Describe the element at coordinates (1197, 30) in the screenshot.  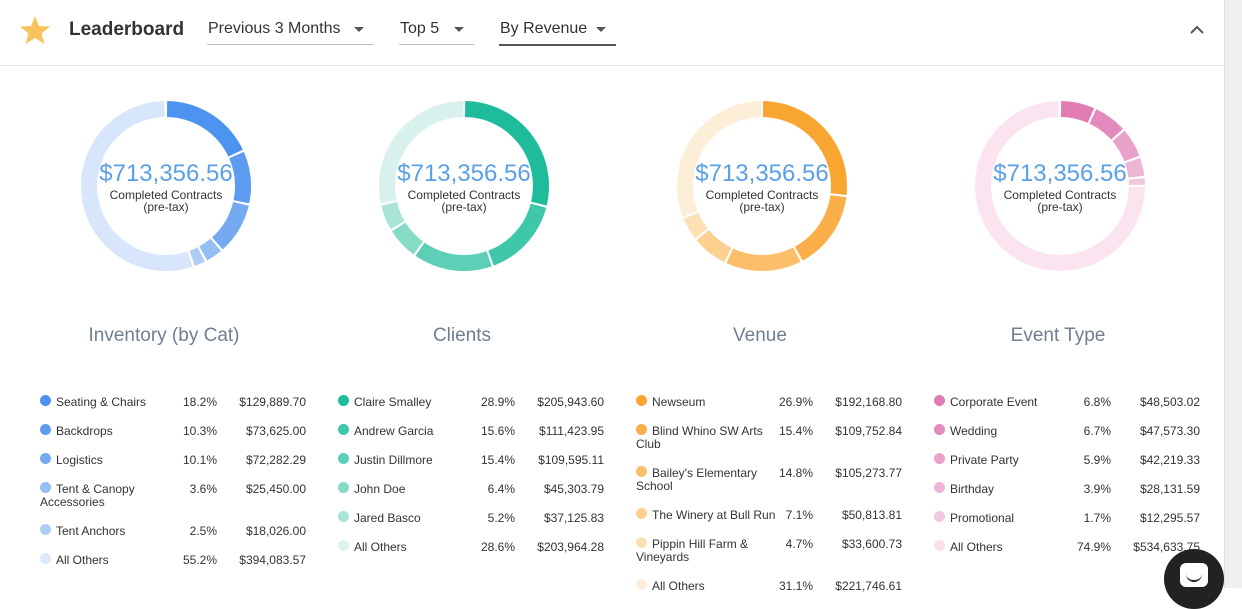
I see `chevron-up-icon` at that location.